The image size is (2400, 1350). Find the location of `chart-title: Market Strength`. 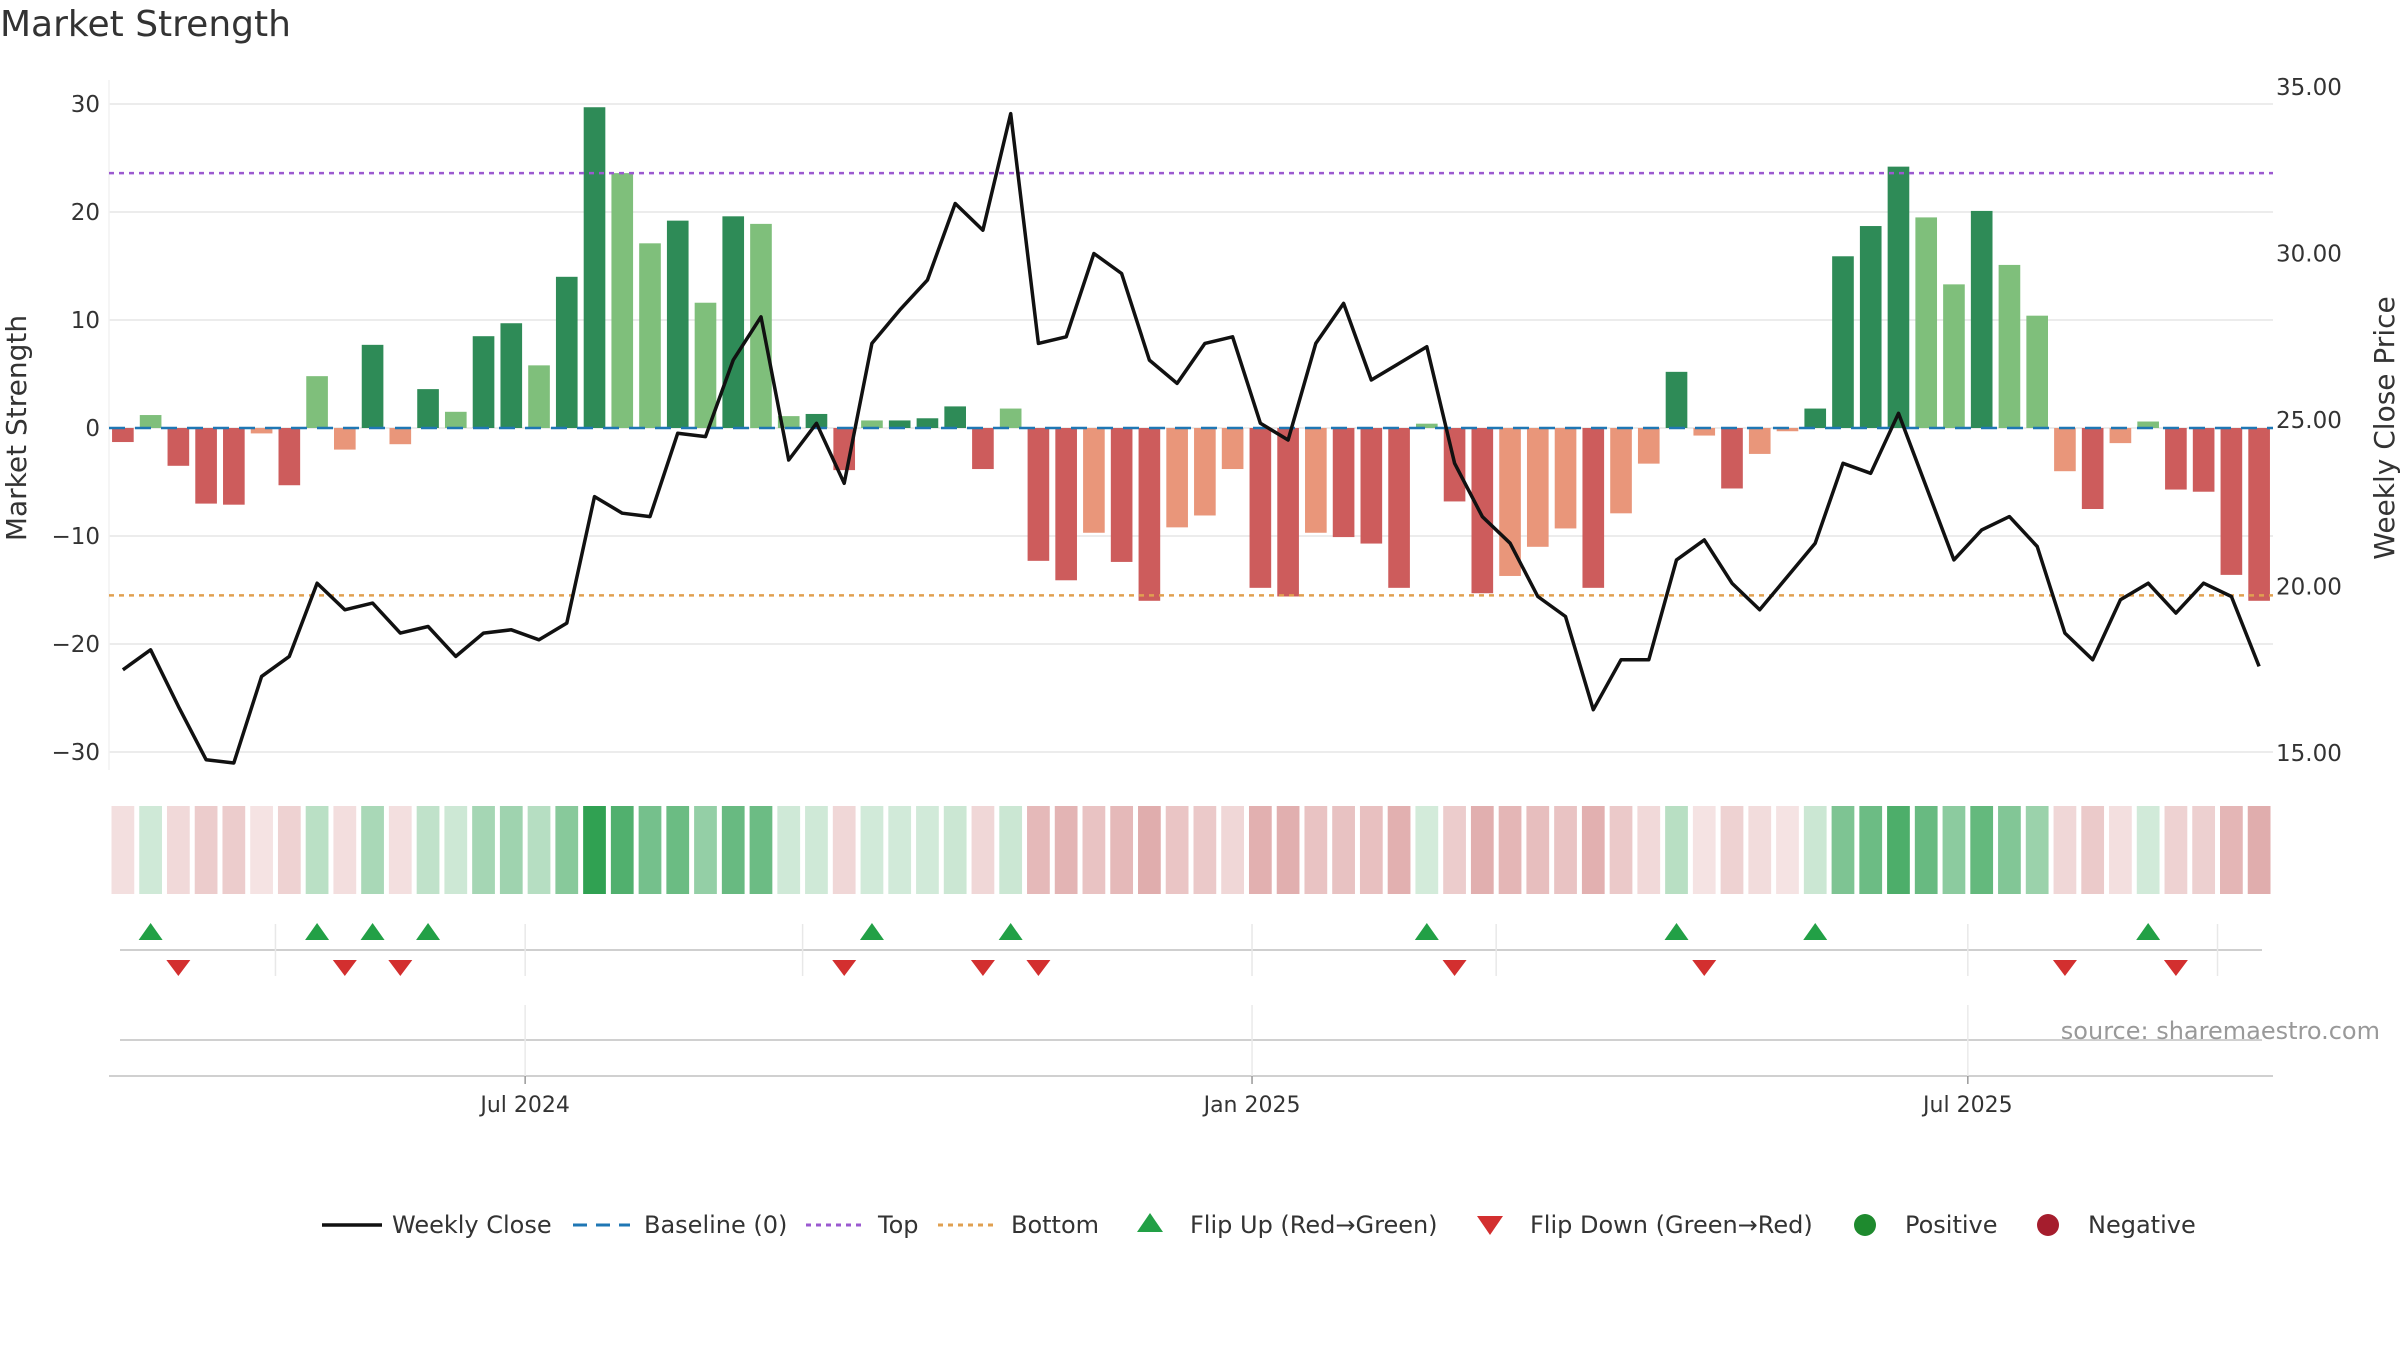

chart-title: Market Strength is located at coordinates (145, 24).